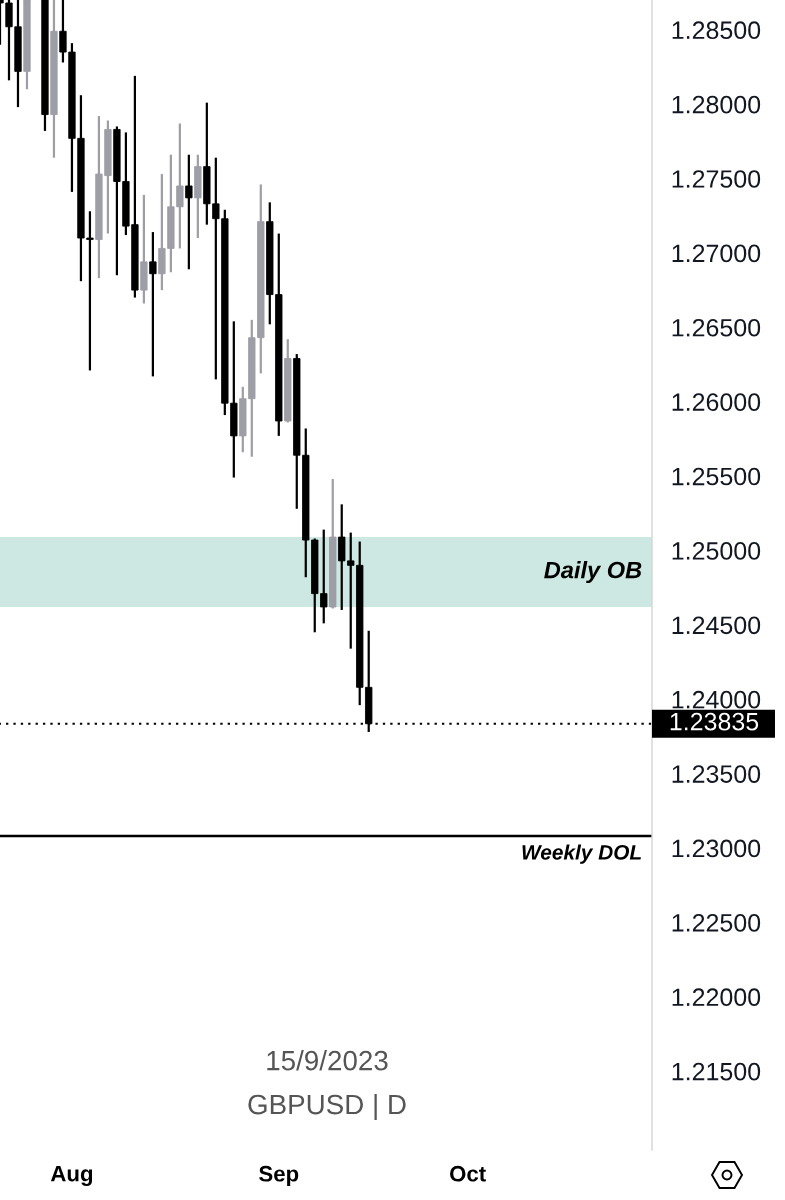 The width and height of the screenshot is (785, 1200). Describe the element at coordinates (716, 327) in the screenshot. I see `y-tick-label: 1.26500` at that location.